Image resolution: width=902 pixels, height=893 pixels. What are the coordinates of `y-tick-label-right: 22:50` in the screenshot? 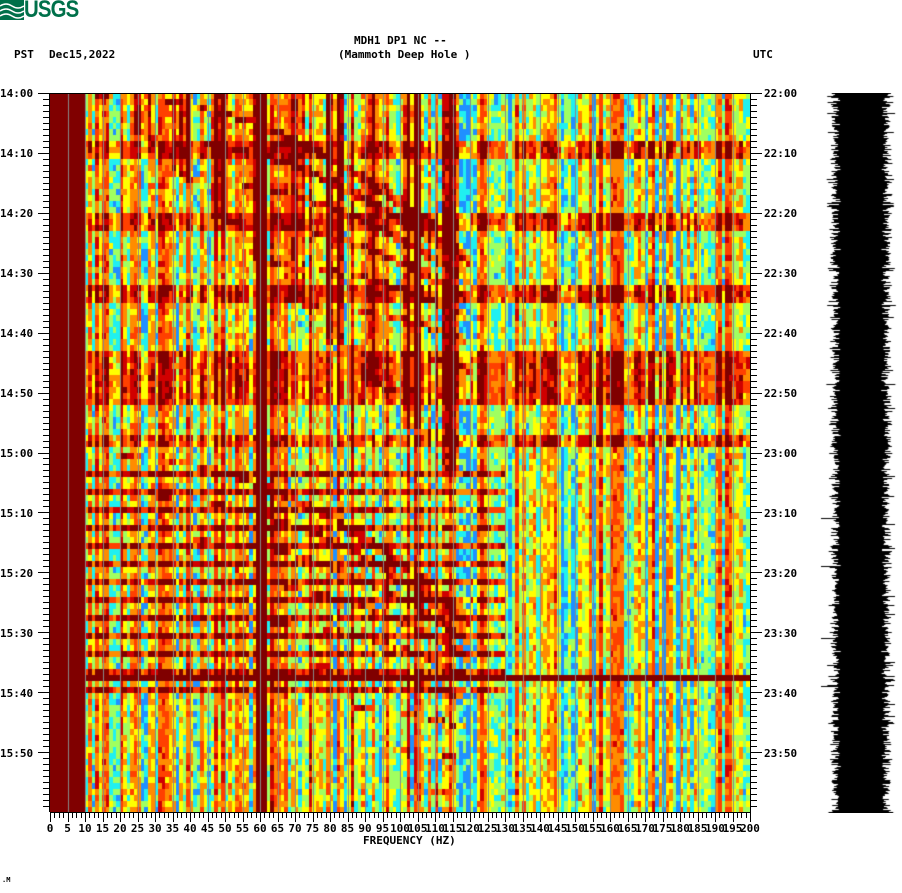 It's located at (781, 393).